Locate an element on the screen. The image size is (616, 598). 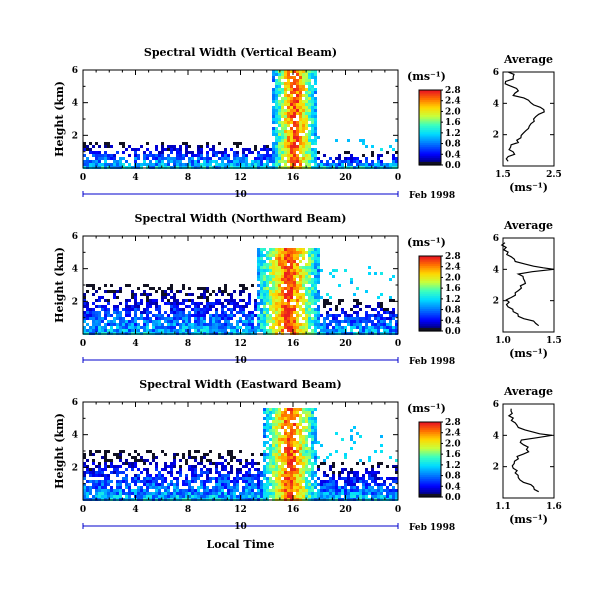
profile-line is located at coordinates (524, 116).